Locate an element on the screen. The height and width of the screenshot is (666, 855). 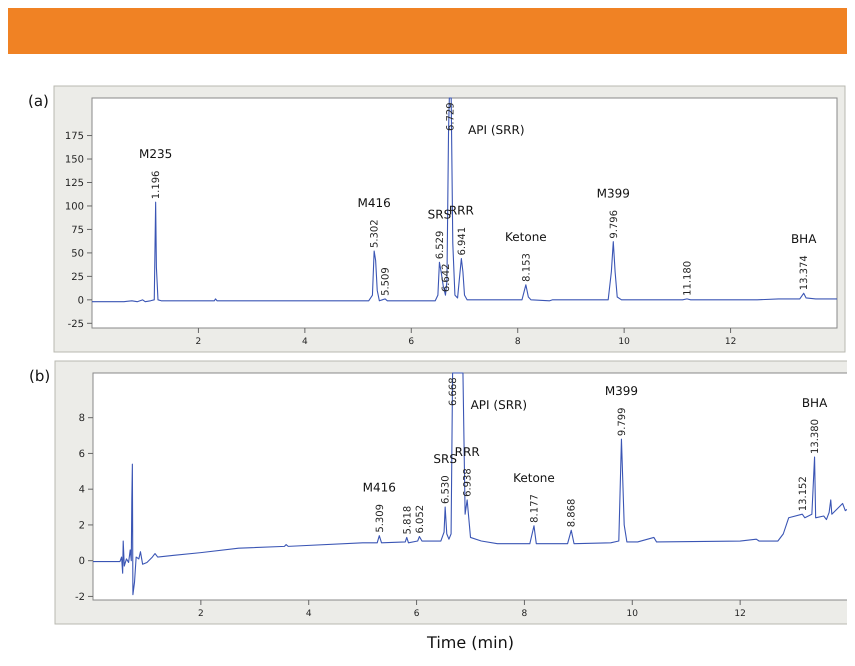
annotation: 6.668 is located at coordinates (454, 391).